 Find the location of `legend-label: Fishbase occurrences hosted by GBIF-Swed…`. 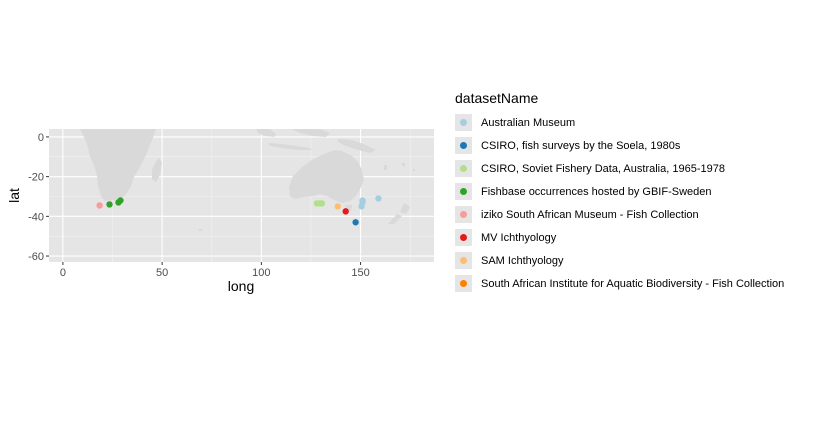

legend-label: Fishbase occurrences hosted by GBIF-Swed… is located at coordinates (596, 191).